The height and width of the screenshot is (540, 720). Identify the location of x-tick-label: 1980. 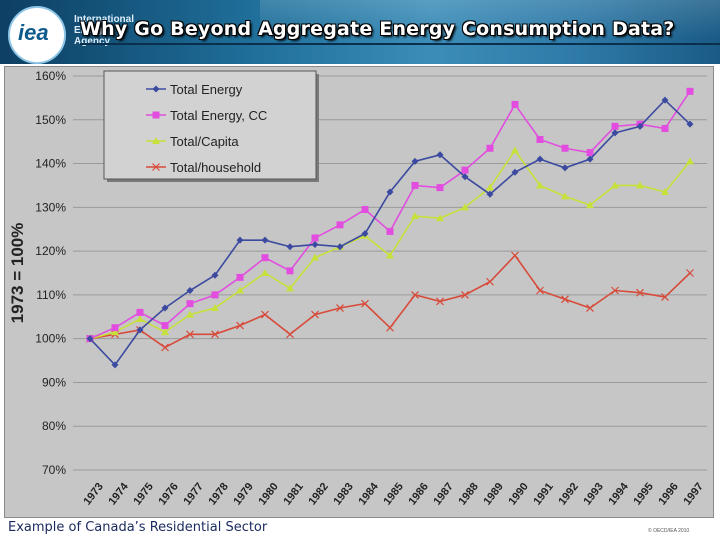
(268, 494).